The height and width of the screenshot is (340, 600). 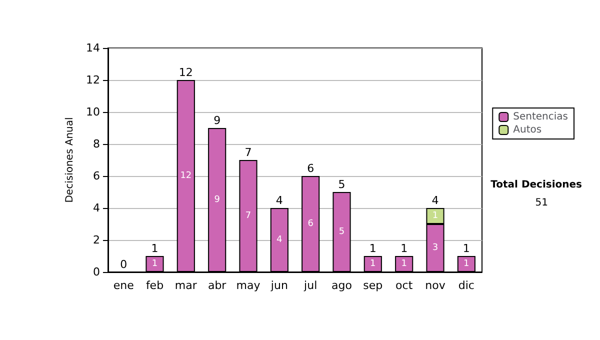 What do you see at coordinates (527, 130) in the screenshot?
I see `legend-label: Autos` at bounding box center [527, 130].